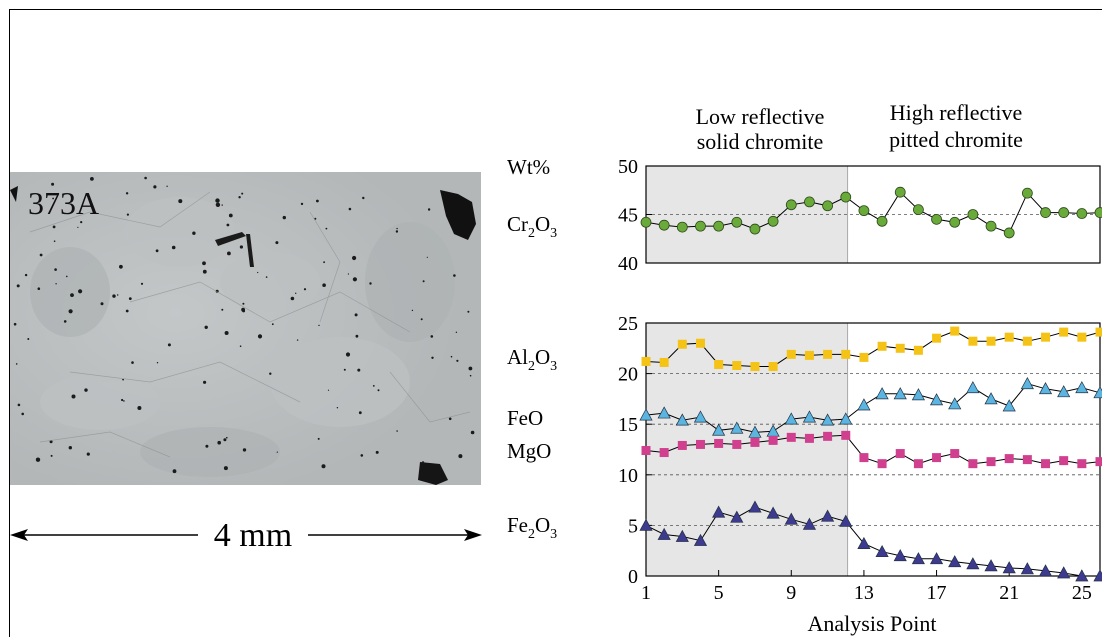  I want to click on region-label-low-line2: solid chromite, so click(760, 141).